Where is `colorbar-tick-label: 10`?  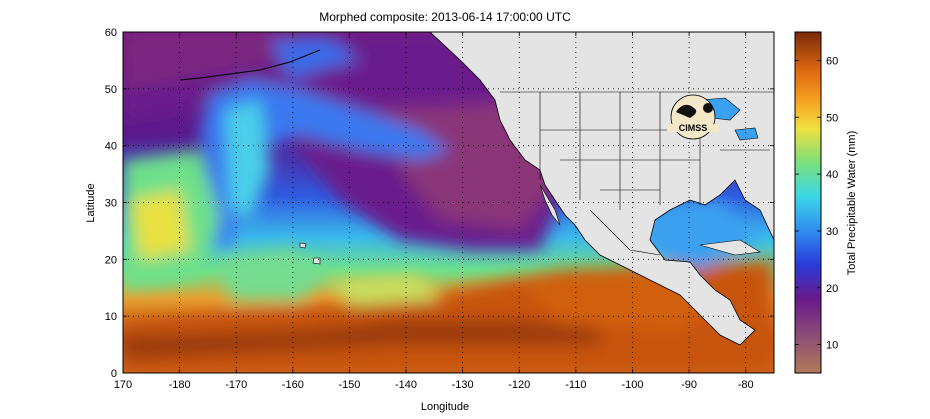
colorbar-tick-label: 10 is located at coordinates (832, 346).